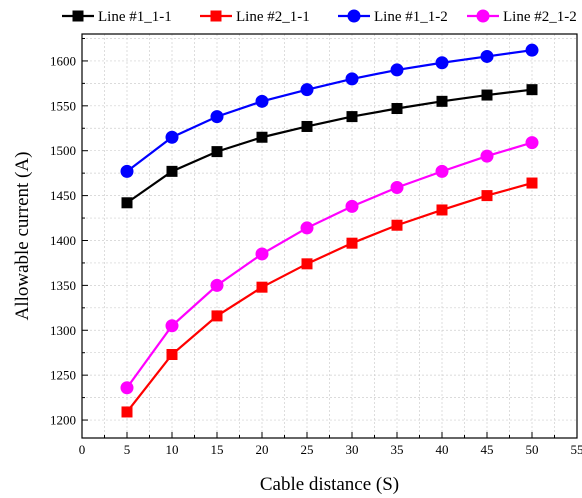 This screenshot has height=498, width=582. What do you see at coordinates (63, 420) in the screenshot?
I see `y-tick-label: 1200` at bounding box center [63, 420].